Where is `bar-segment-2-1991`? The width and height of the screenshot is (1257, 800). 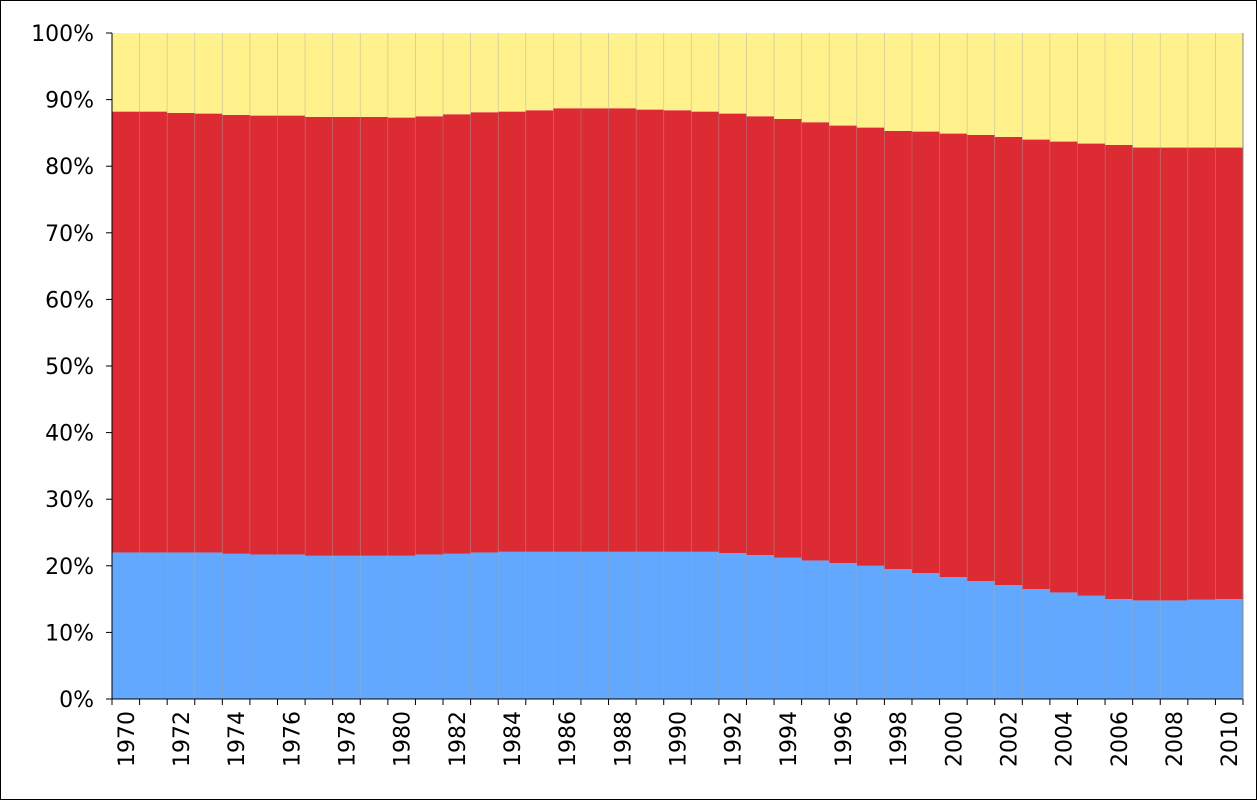 bar-segment-2-1991 is located at coordinates (705, 331).